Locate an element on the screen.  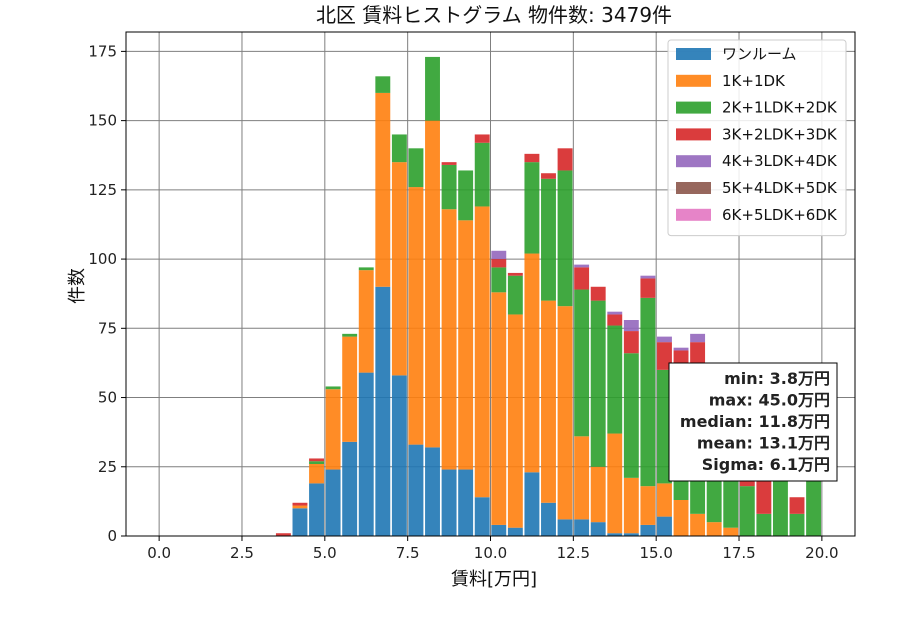
legend-label: ワンルーム is located at coordinates (759, 54).